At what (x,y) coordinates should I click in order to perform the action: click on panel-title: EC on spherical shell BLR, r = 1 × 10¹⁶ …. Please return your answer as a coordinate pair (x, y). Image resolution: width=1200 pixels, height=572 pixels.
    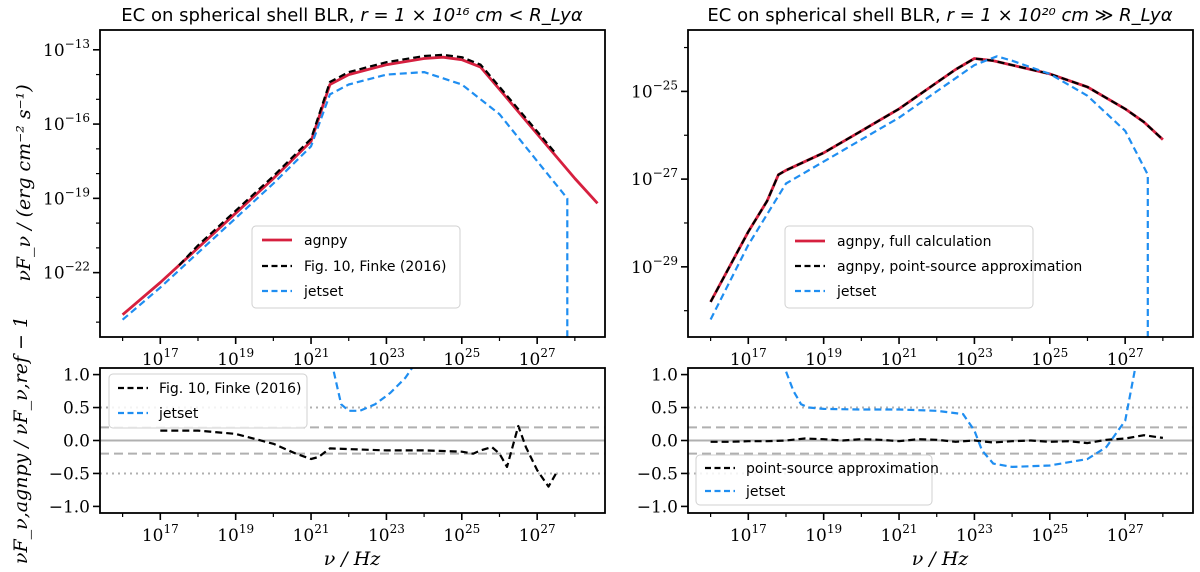
    Looking at the image, I should click on (352, 15).